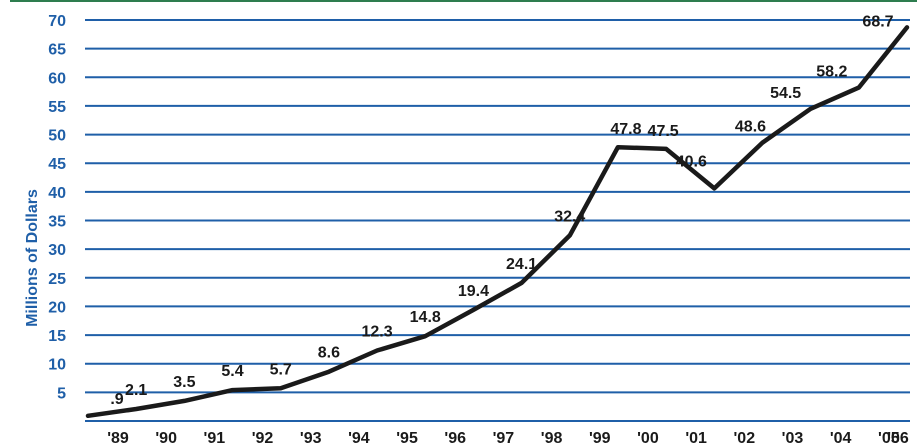 The image size is (917, 448). What do you see at coordinates (663, 131) in the screenshot?
I see `data-label-12: 47.5` at bounding box center [663, 131].